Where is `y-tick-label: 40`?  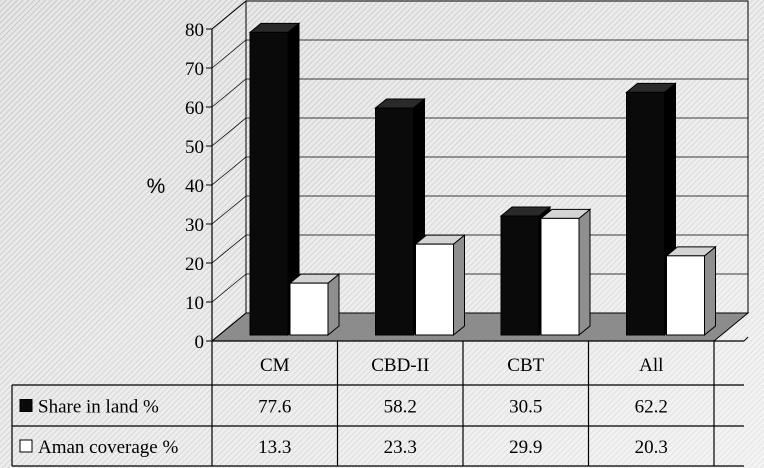
y-tick-label: 40 is located at coordinates (194, 186).